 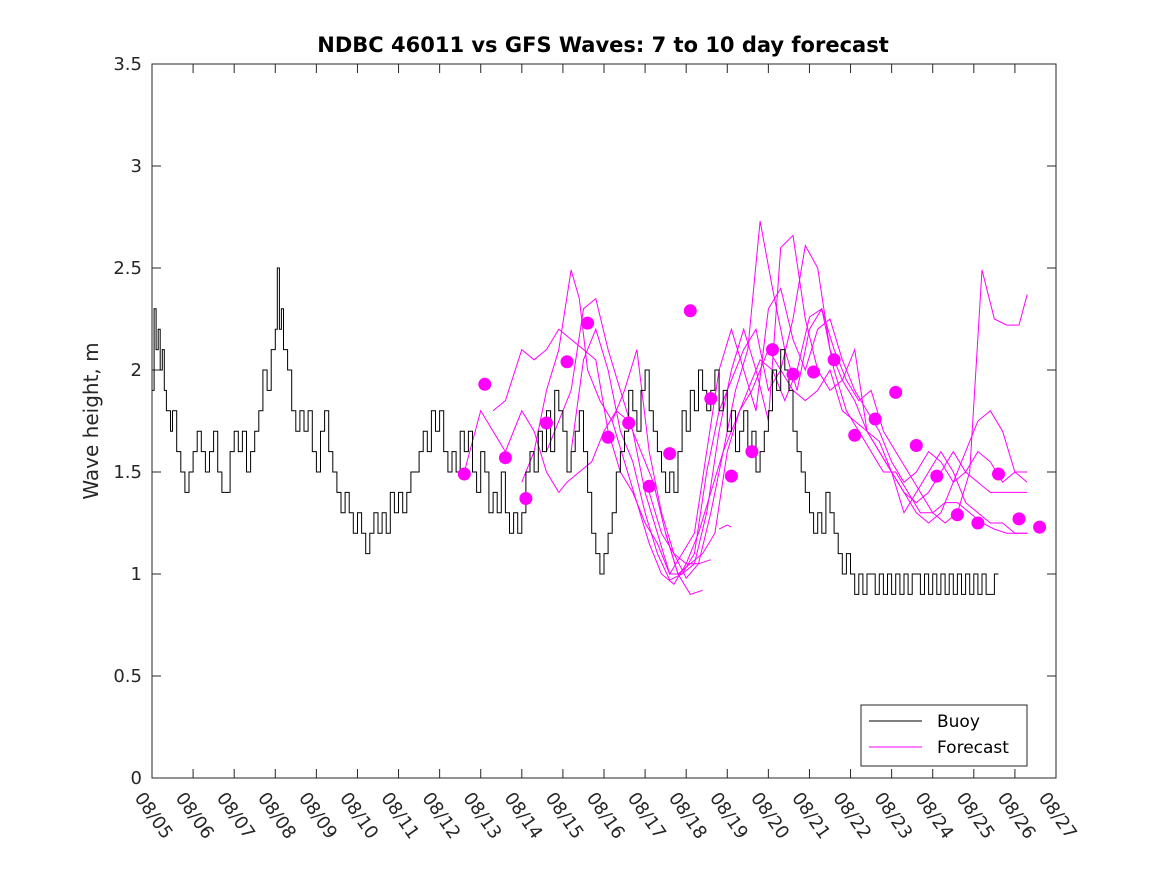 What do you see at coordinates (136, 166) in the screenshot?
I see `y-tick-label: 3` at bounding box center [136, 166].